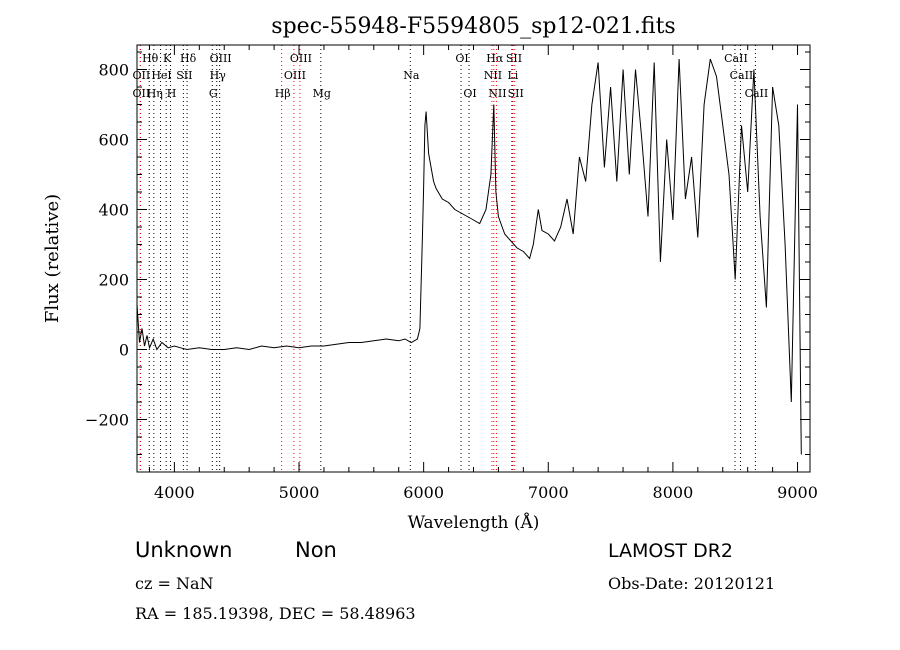 This screenshot has height=650, width=900. I want to click on y-tick-label: 400, so click(113, 210).